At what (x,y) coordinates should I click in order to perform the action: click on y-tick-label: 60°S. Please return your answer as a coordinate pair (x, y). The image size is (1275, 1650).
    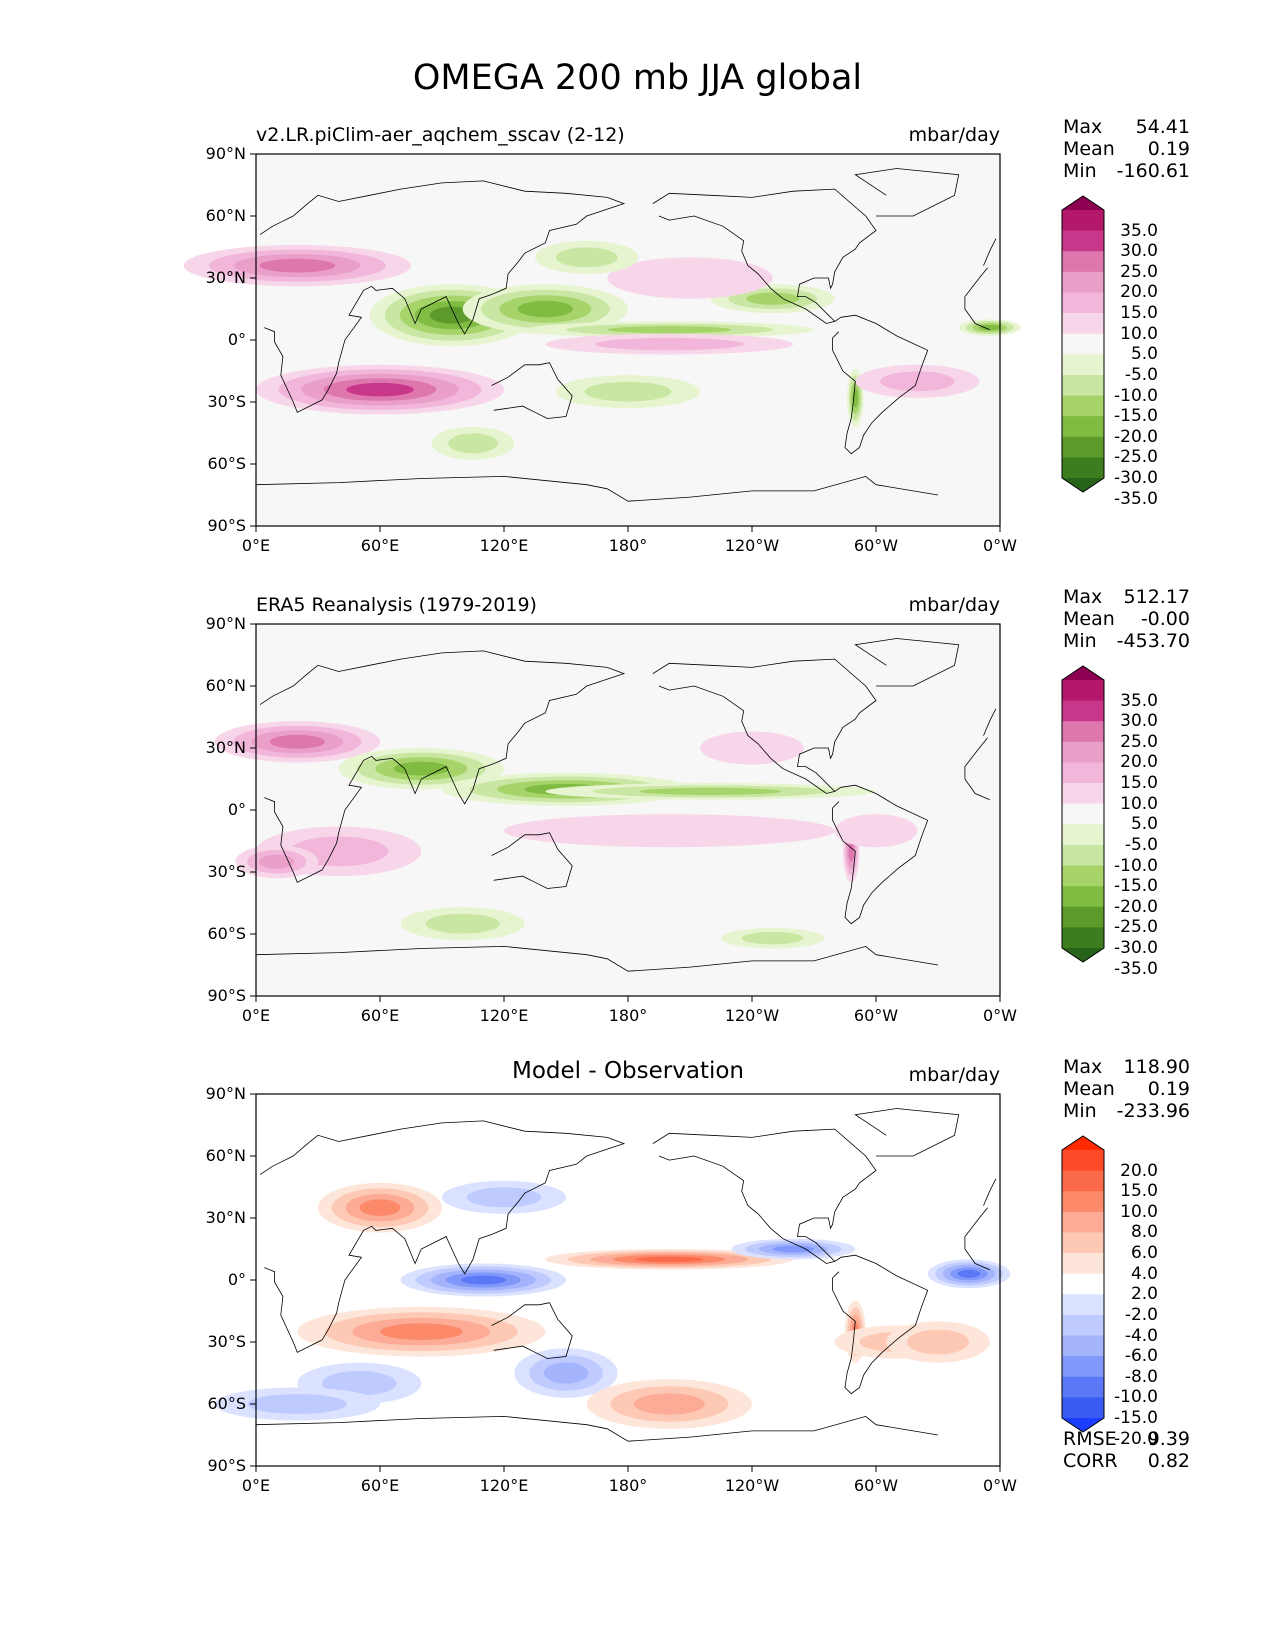
    Looking at the image, I should click on (226, 933).